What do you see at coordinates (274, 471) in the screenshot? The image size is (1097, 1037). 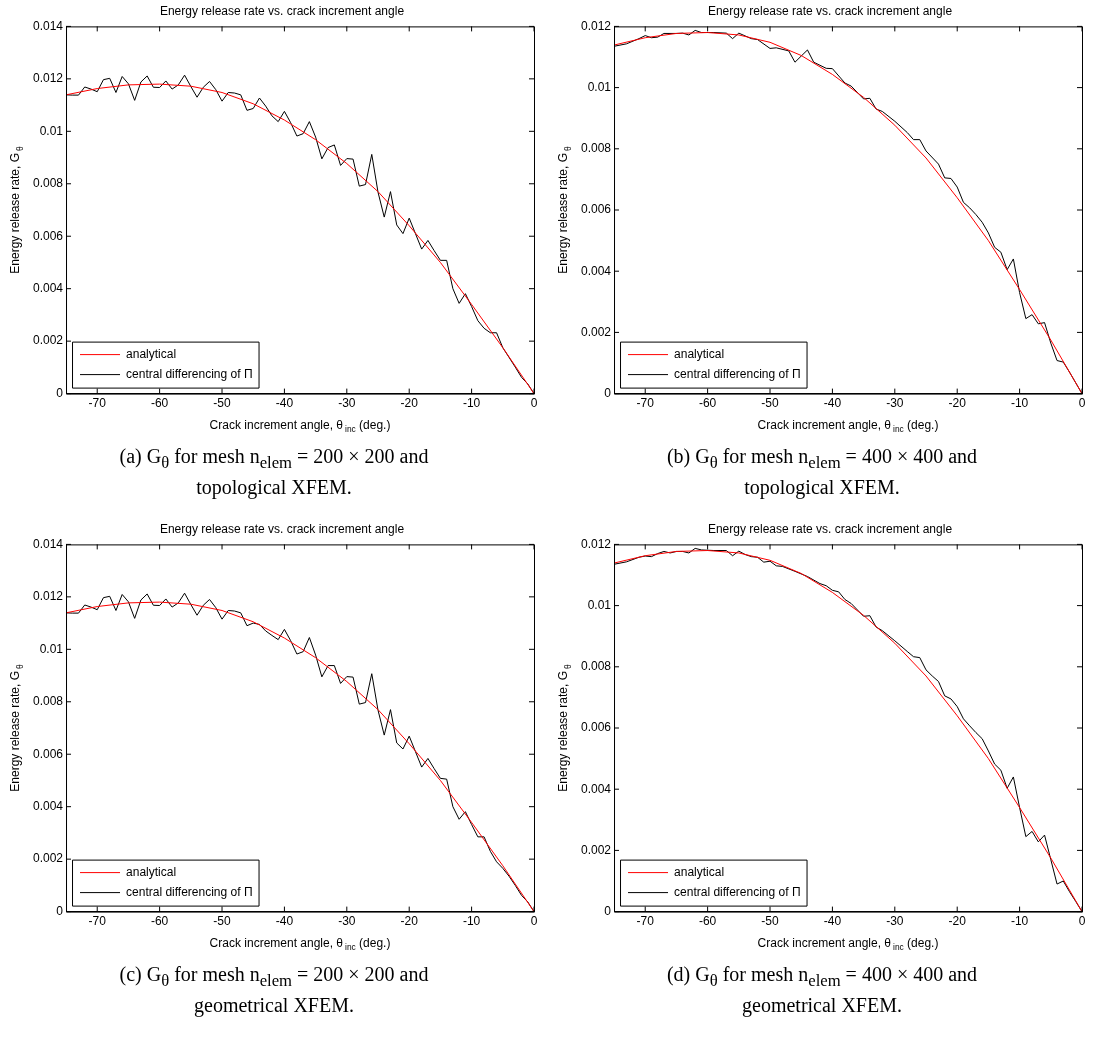 I see `text: (a) G$_{θ}$ for mesh n$_{elem}$ = 200 × 200 and topological XFEM.` at bounding box center [274, 471].